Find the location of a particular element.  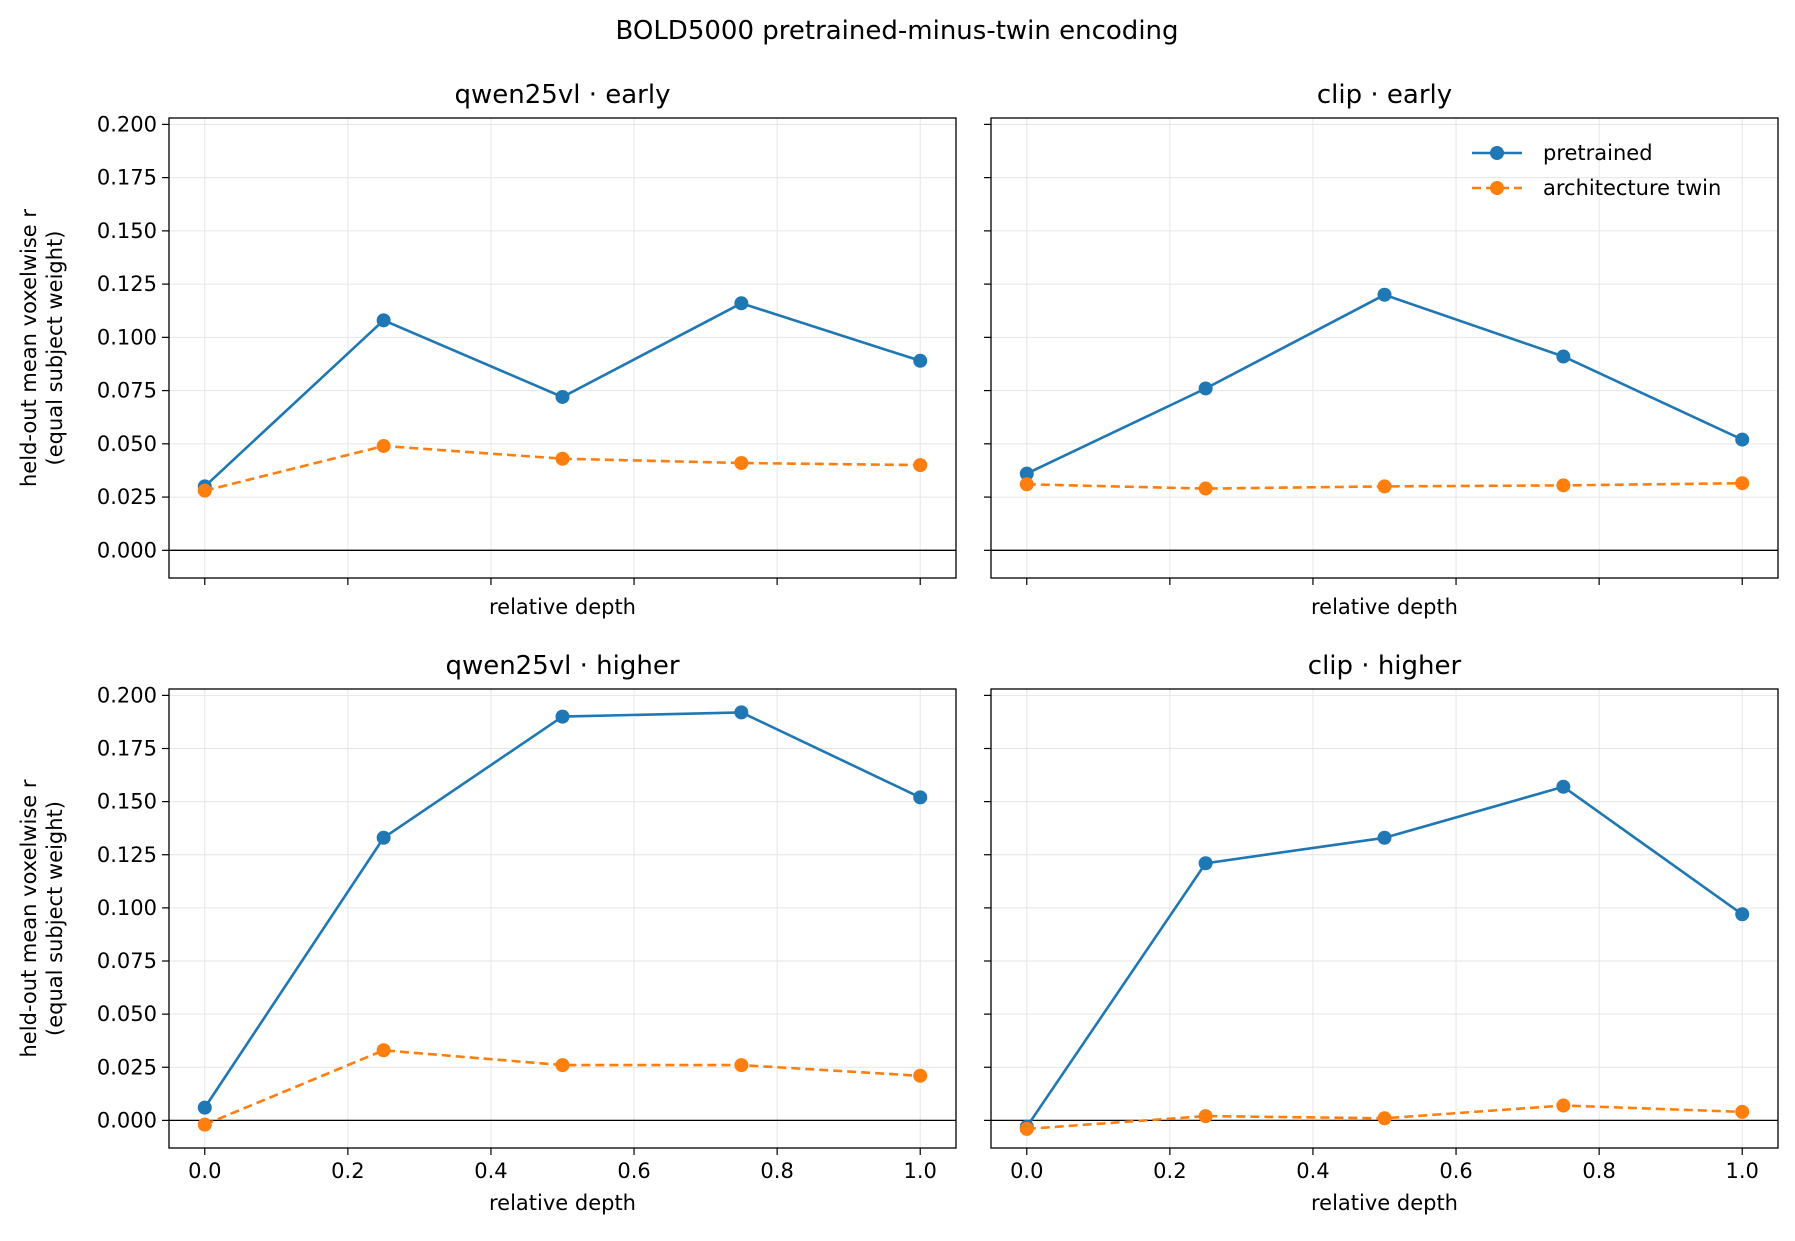

legend-label: architecture twin is located at coordinates (1632, 188).